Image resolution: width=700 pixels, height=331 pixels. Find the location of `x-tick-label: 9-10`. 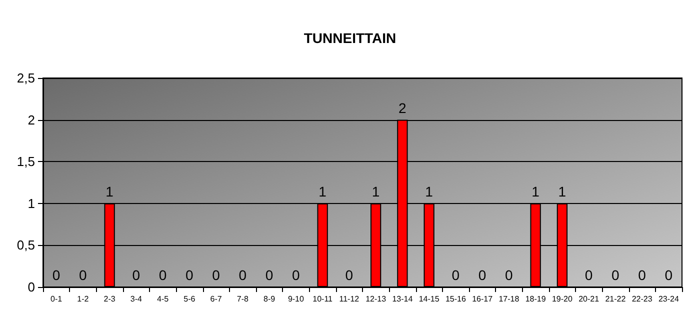

x-tick-label: 9-10 is located at coordinates (296, 299).